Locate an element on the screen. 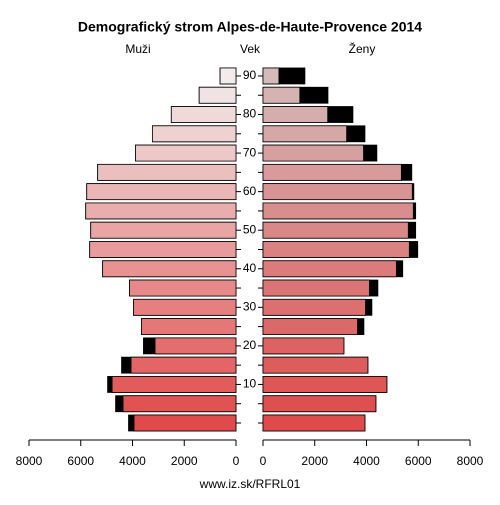 This screenshot has width=500, height=505. y-tick-label: 70 is located at coordinates (250, 152).